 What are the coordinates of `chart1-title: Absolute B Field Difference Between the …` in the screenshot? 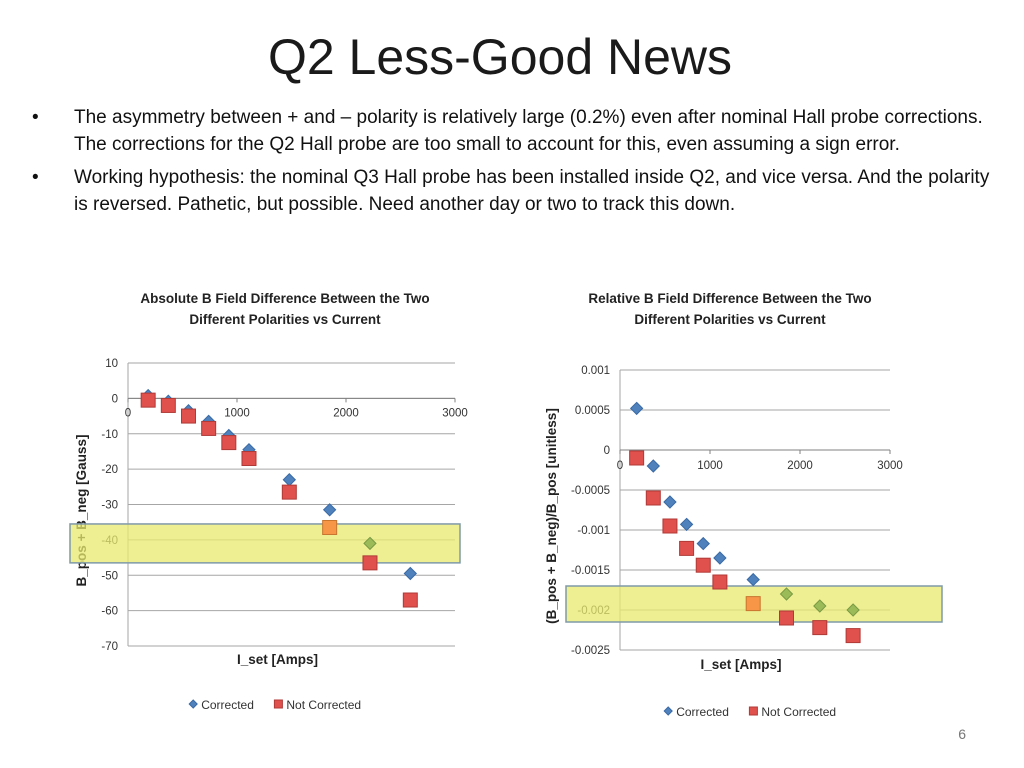 It's located at (285, 309).